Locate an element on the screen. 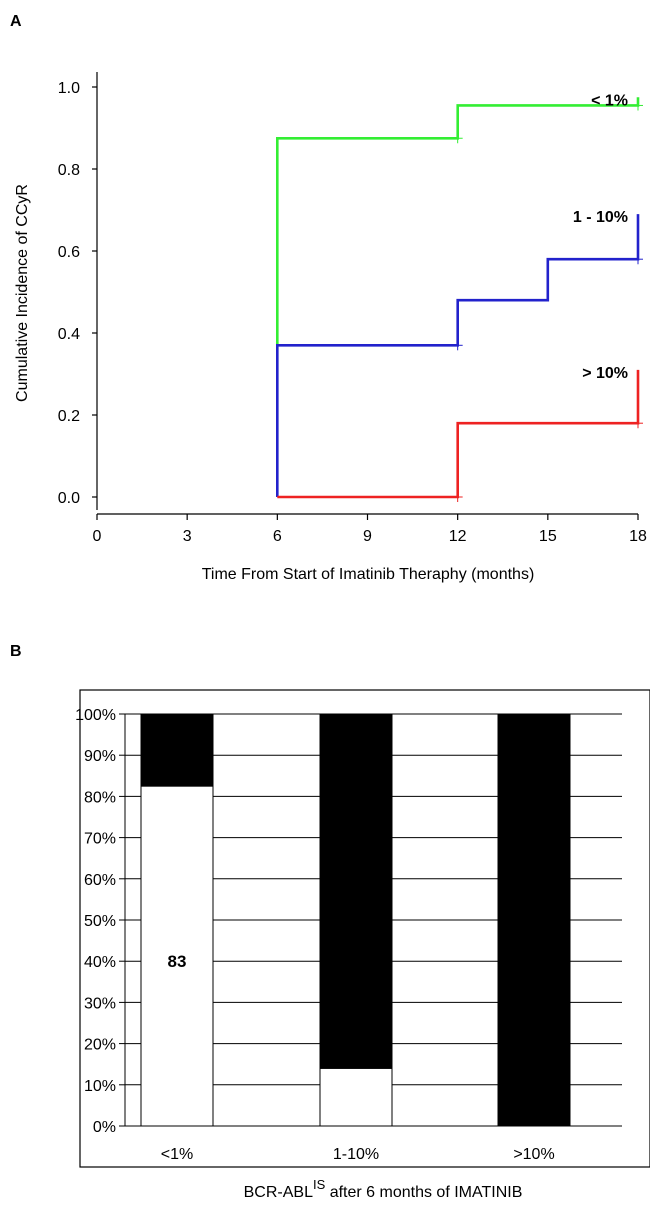 The width and height of the screenshot is (650, 1207). panel-a-x-tick-label: 15 is located at coordinates (548, 536).